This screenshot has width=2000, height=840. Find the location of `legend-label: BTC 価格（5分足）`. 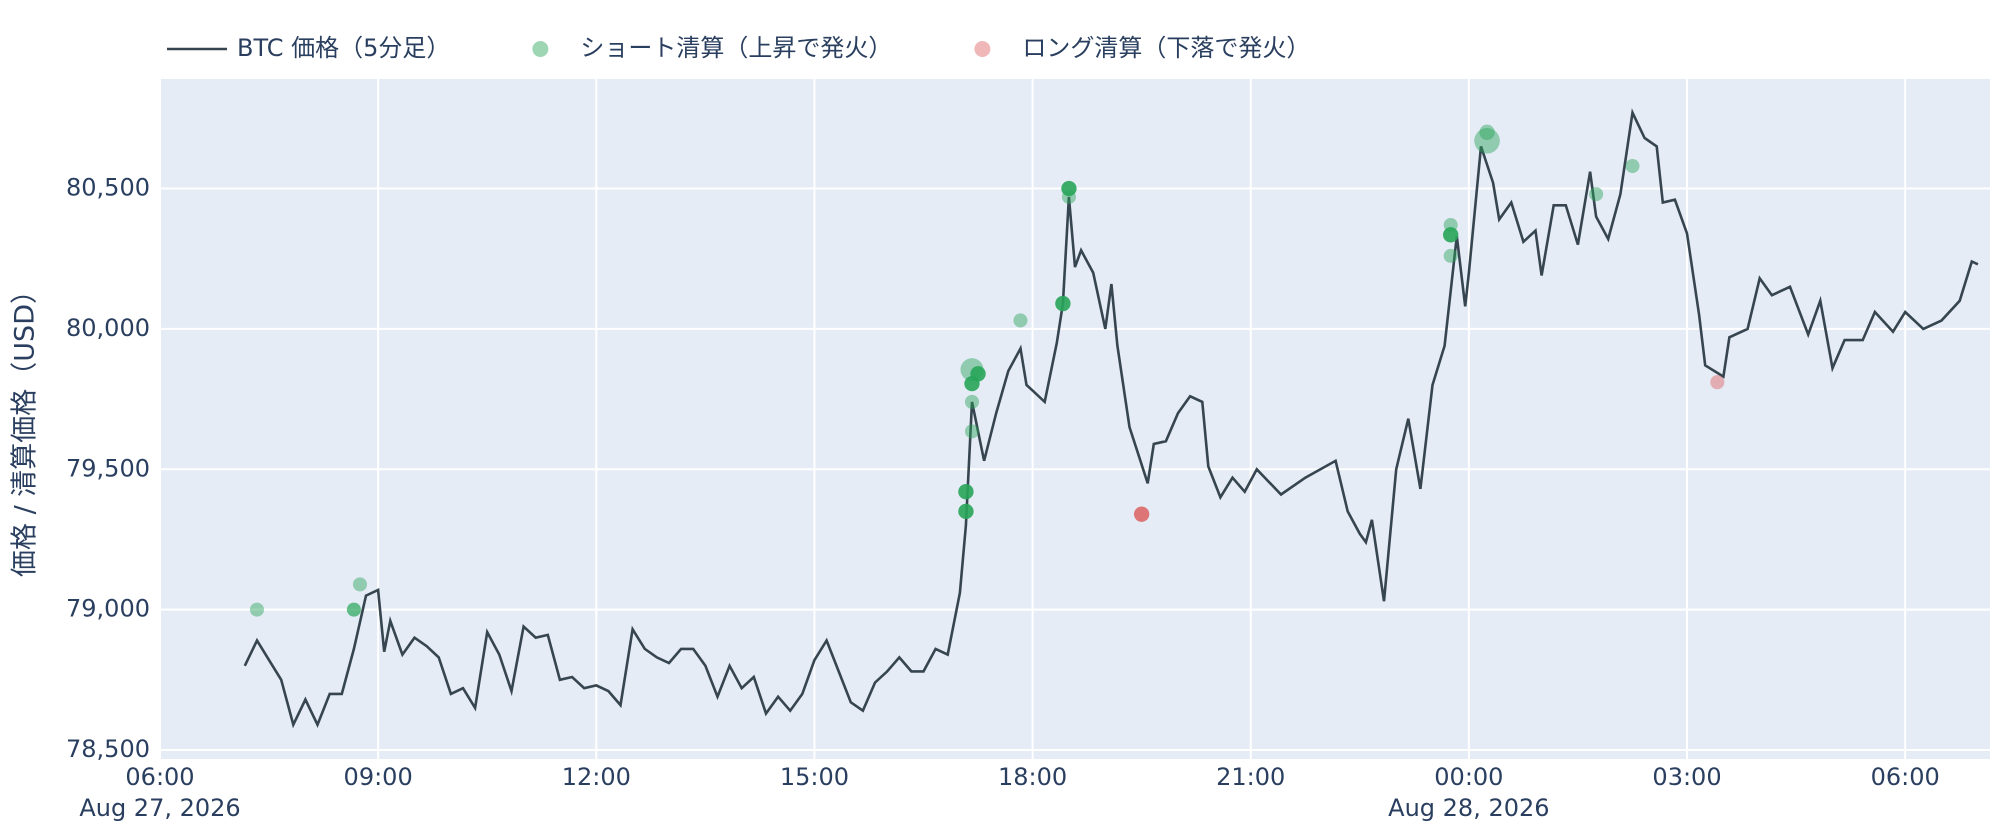

legend-label: BTC 価格（5分足） is located at coordinates (343, 48).